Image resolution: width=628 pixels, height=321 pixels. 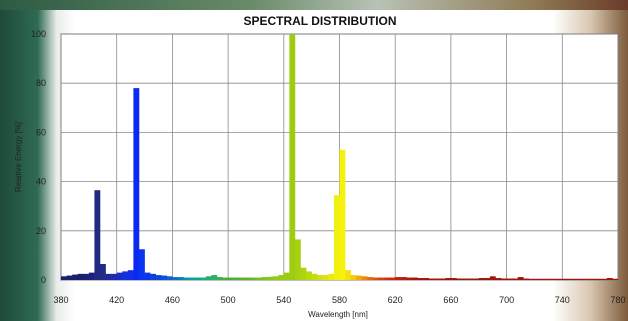 I want to click on y-tick-label: 60, so click(x=41, y=132).